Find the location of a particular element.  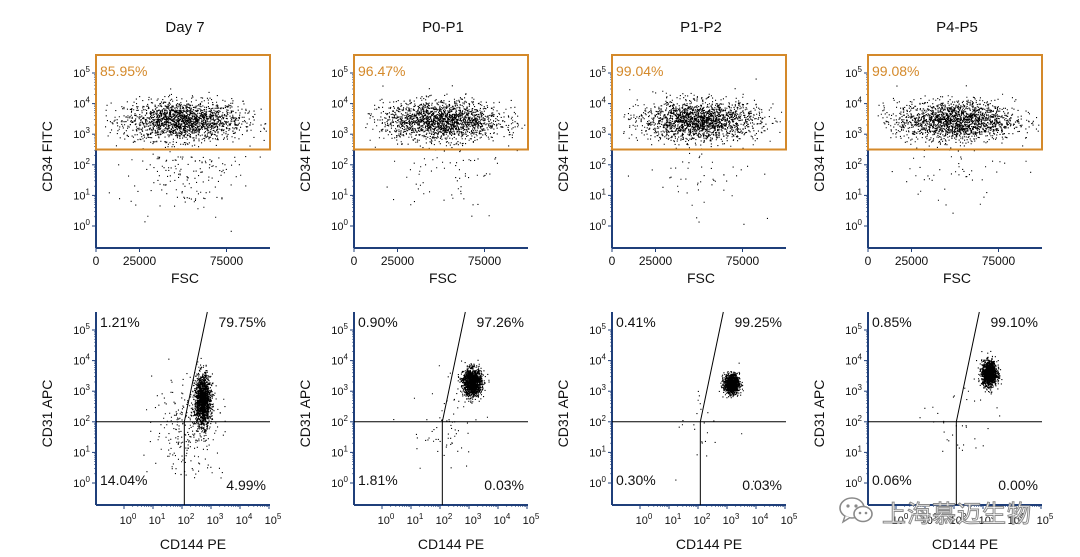

quadrant-upper-right: 97.26% is located at coordinates (500, 322).